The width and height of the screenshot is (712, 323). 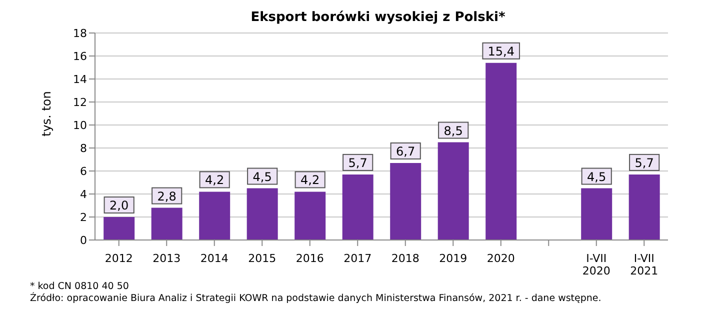 I want to click on y-tick-label: 10, so click(x=80, y=125).